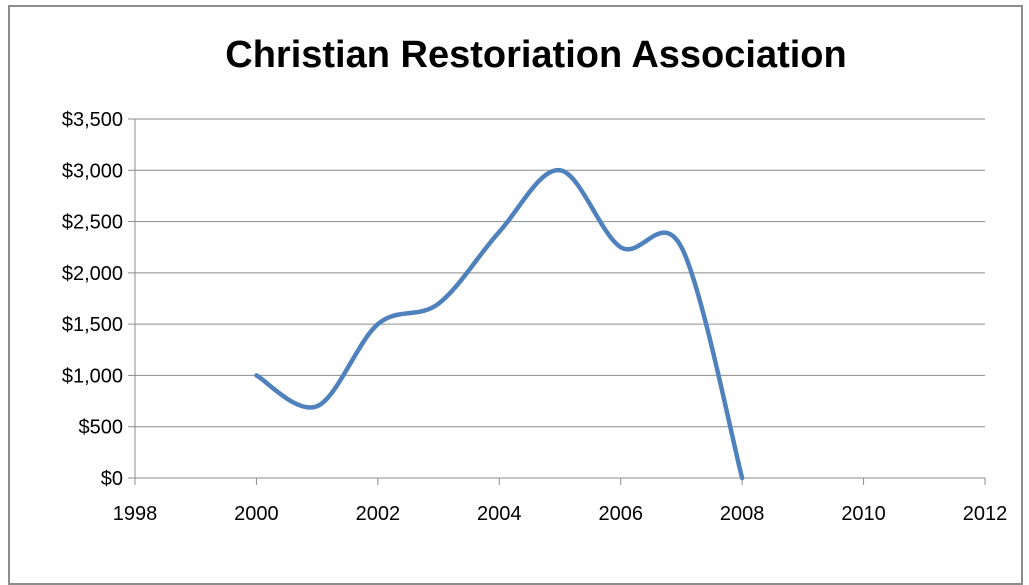  I want to click on y-tick-label: $2,000, so click(92, 274).